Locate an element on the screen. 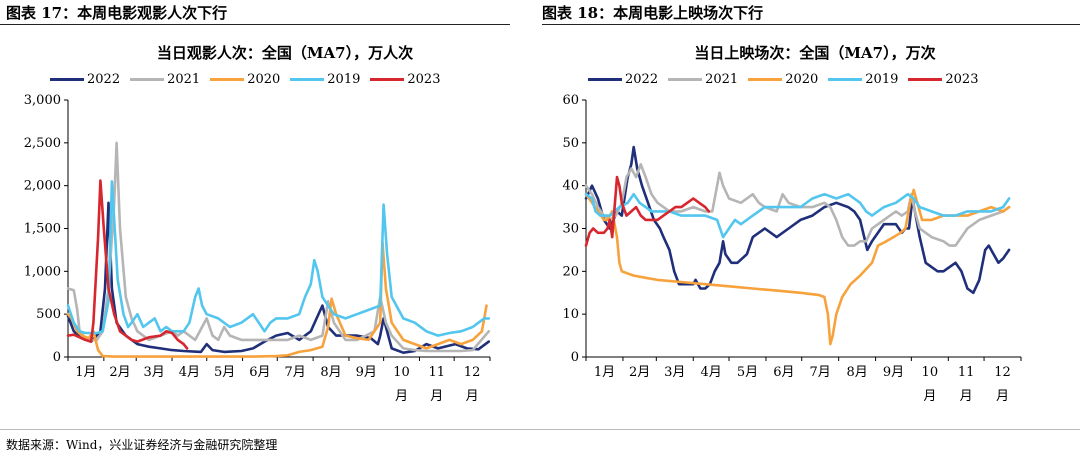 The image size is (1080, 458). y-tick-label: 20 is located at coordinates (570, 271).